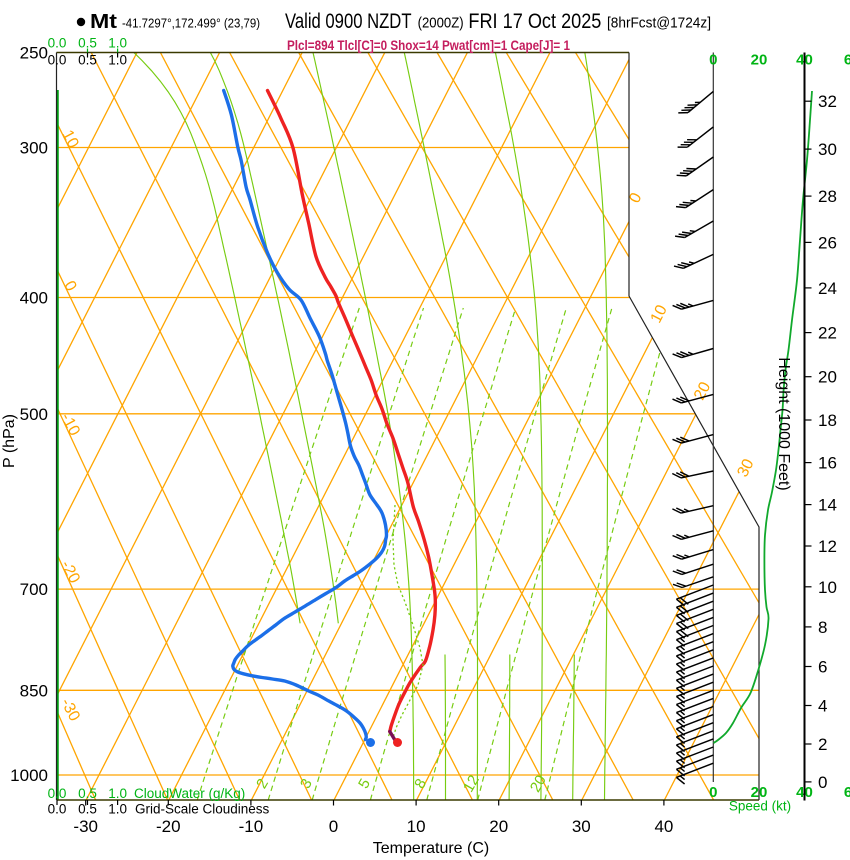 The height and width of the screenshot is (860, 850). What do you see at coordinates (827, 242) in the screenshot?
I see `svg-text: 26` at bounding box center [827, 242].